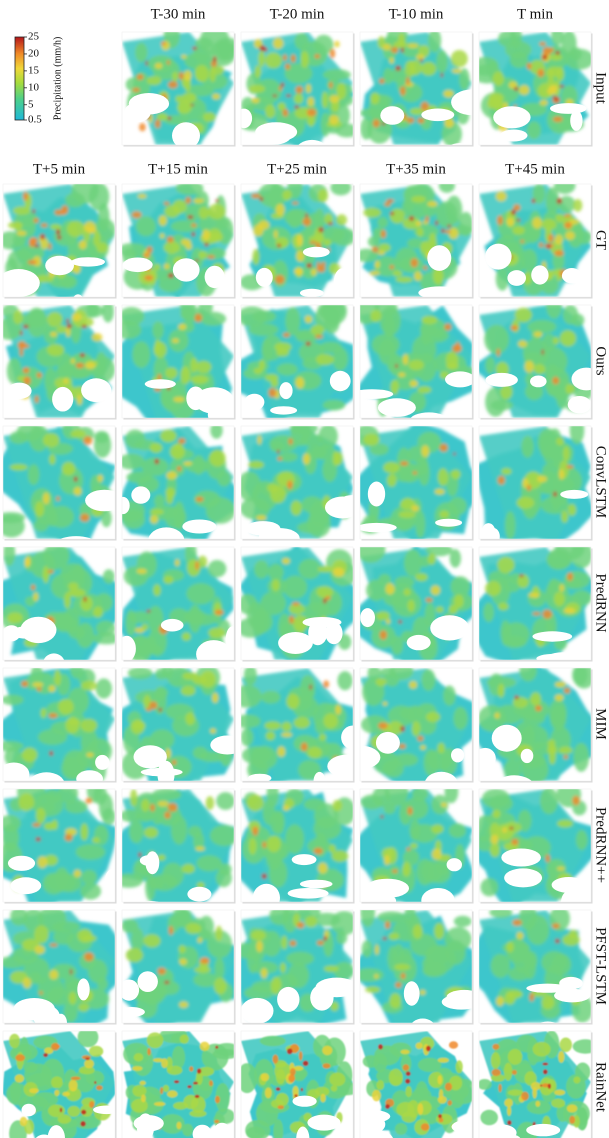  I want to click on precip-field, so click(297, 1084).